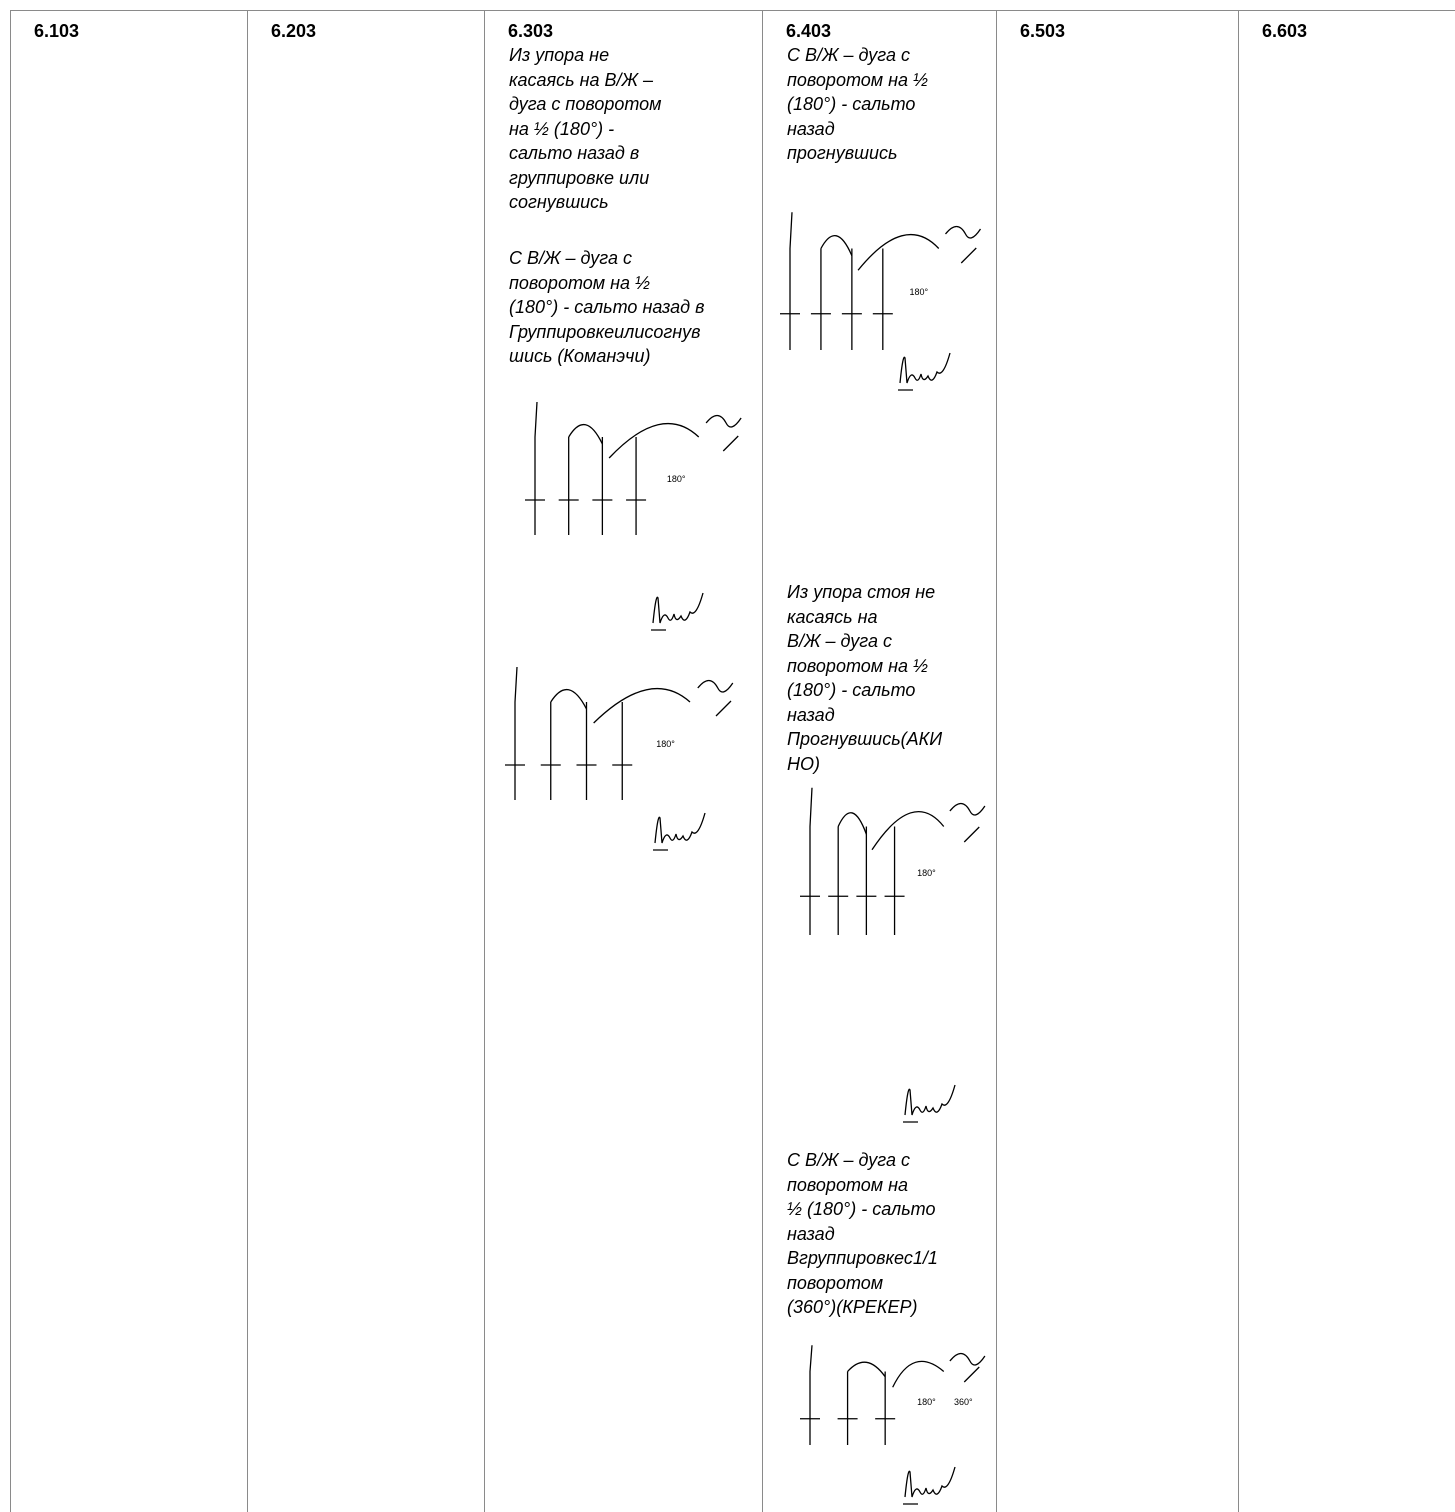 This screenshot has height=1512, width=1455. I want to click on description-line: касаясь на В/Ж –, so click(581, 79).